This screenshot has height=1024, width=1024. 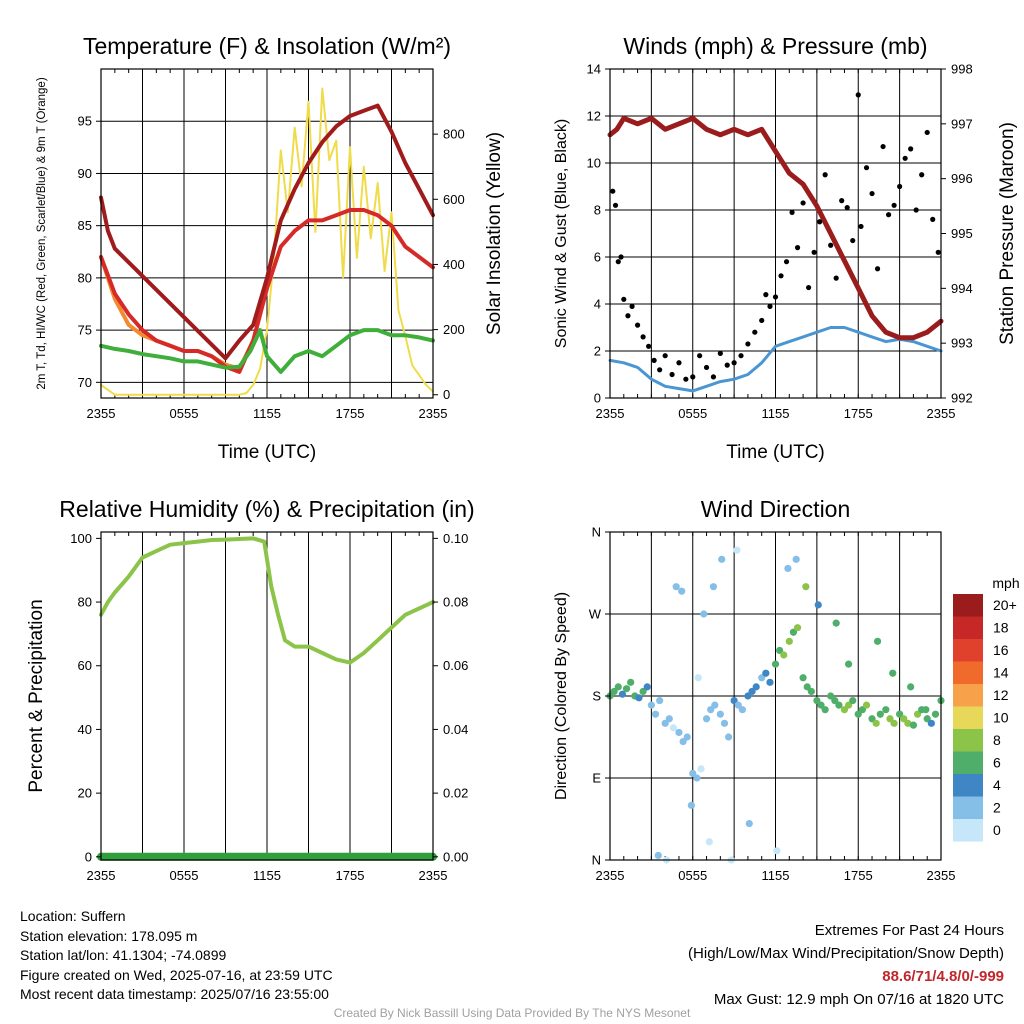 What do you see at coordinates (123, 955) in the screenshot?
I see `station-latlon: Station lat/lon: 41.1304; -74.0899` at bounding box center [123, 955].